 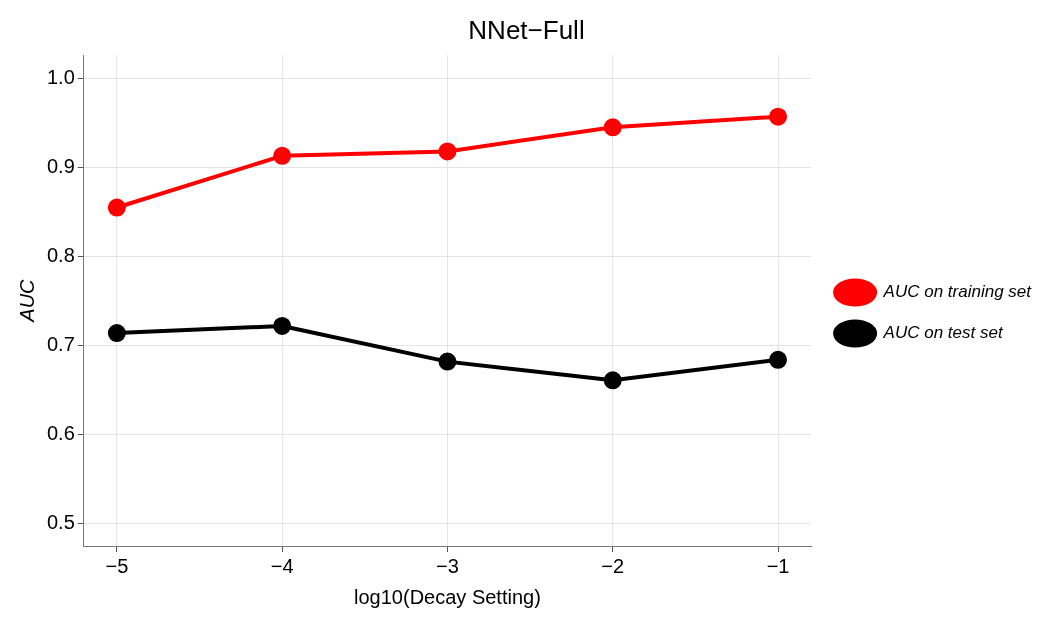 What do you see at coordinates (447, 596) in the screenshot?
I see `x-axis-title: log10(Decay Setting)` at bounding box center [447, 596].